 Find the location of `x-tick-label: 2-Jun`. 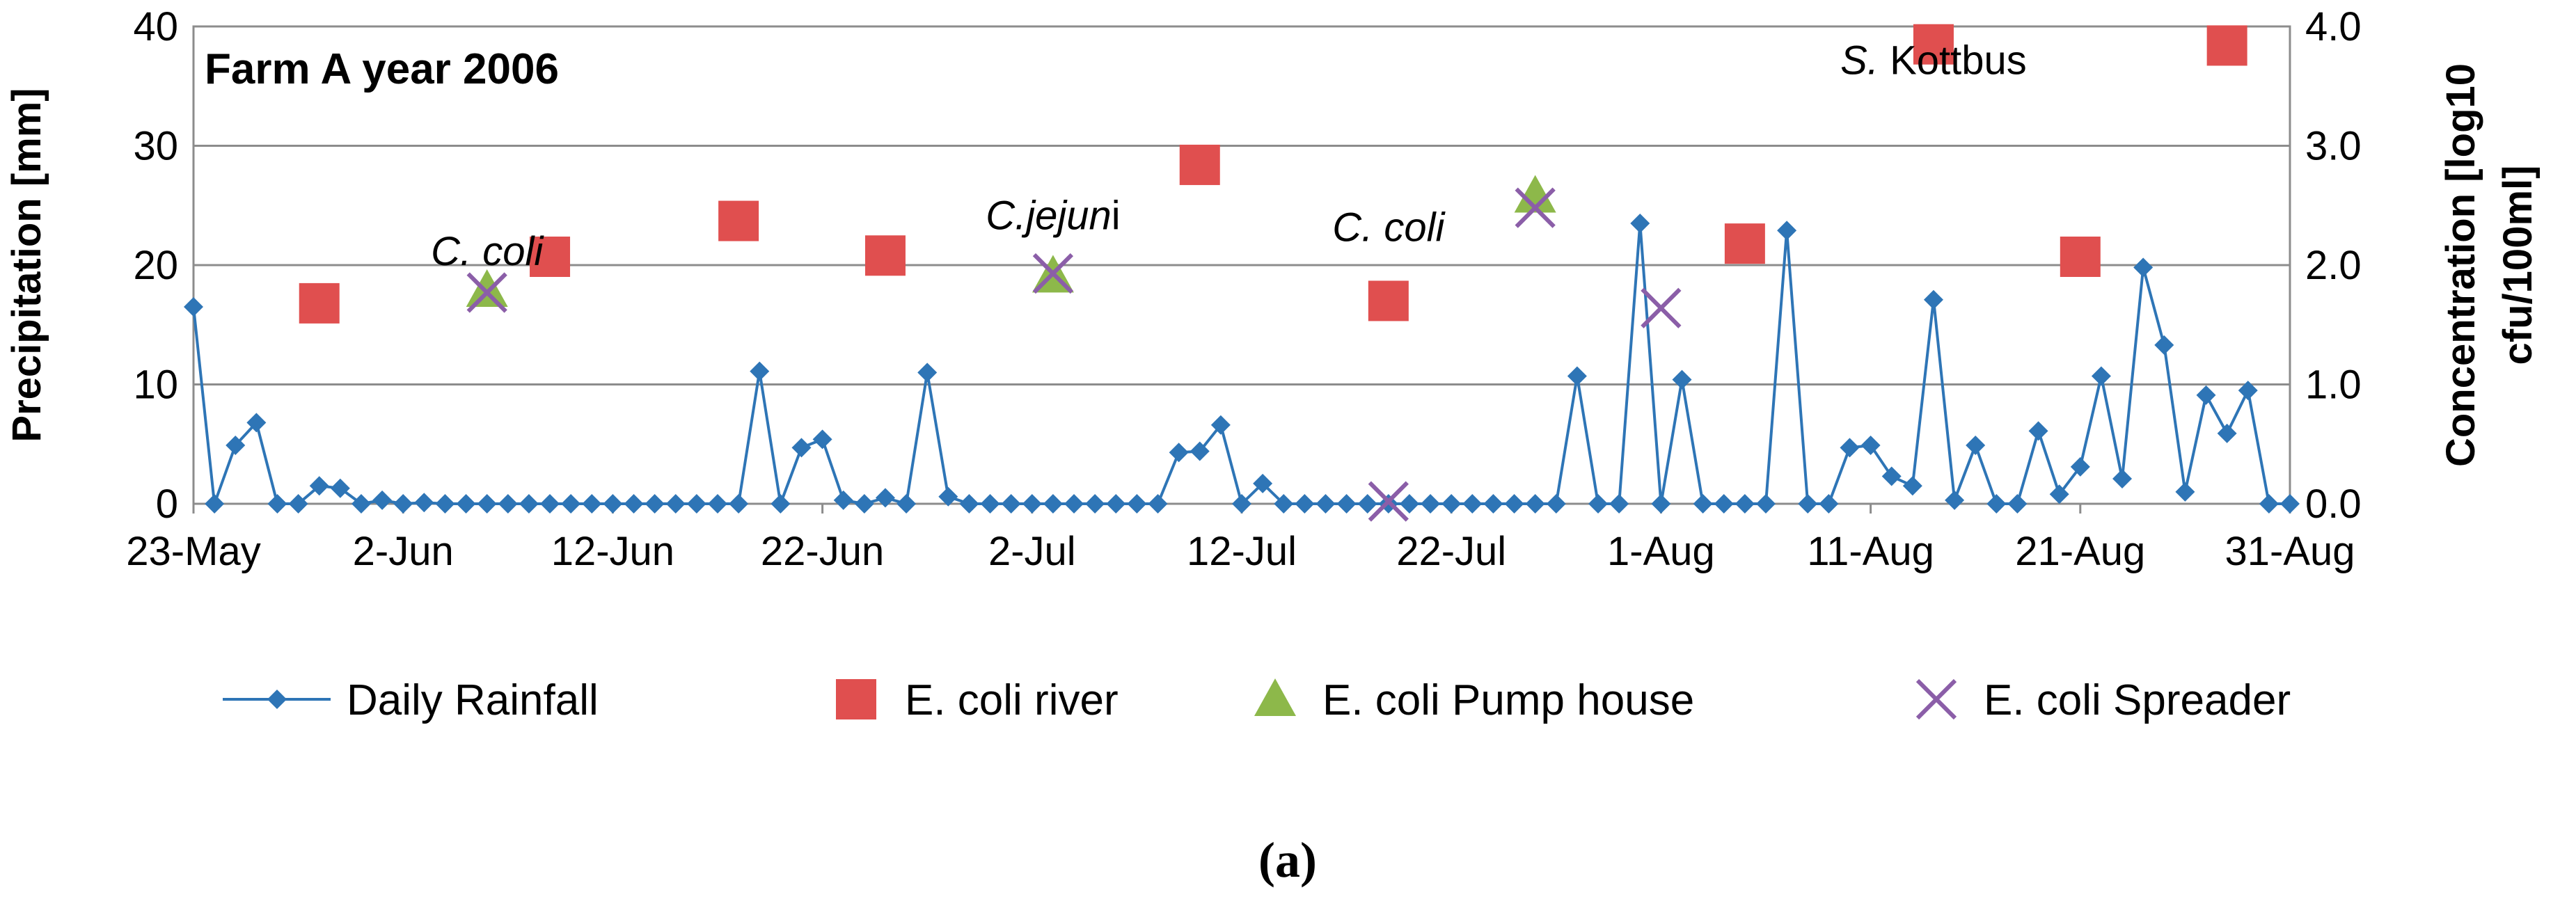

x-tick-label: 2-Jun is located at coordinates (403, 551).